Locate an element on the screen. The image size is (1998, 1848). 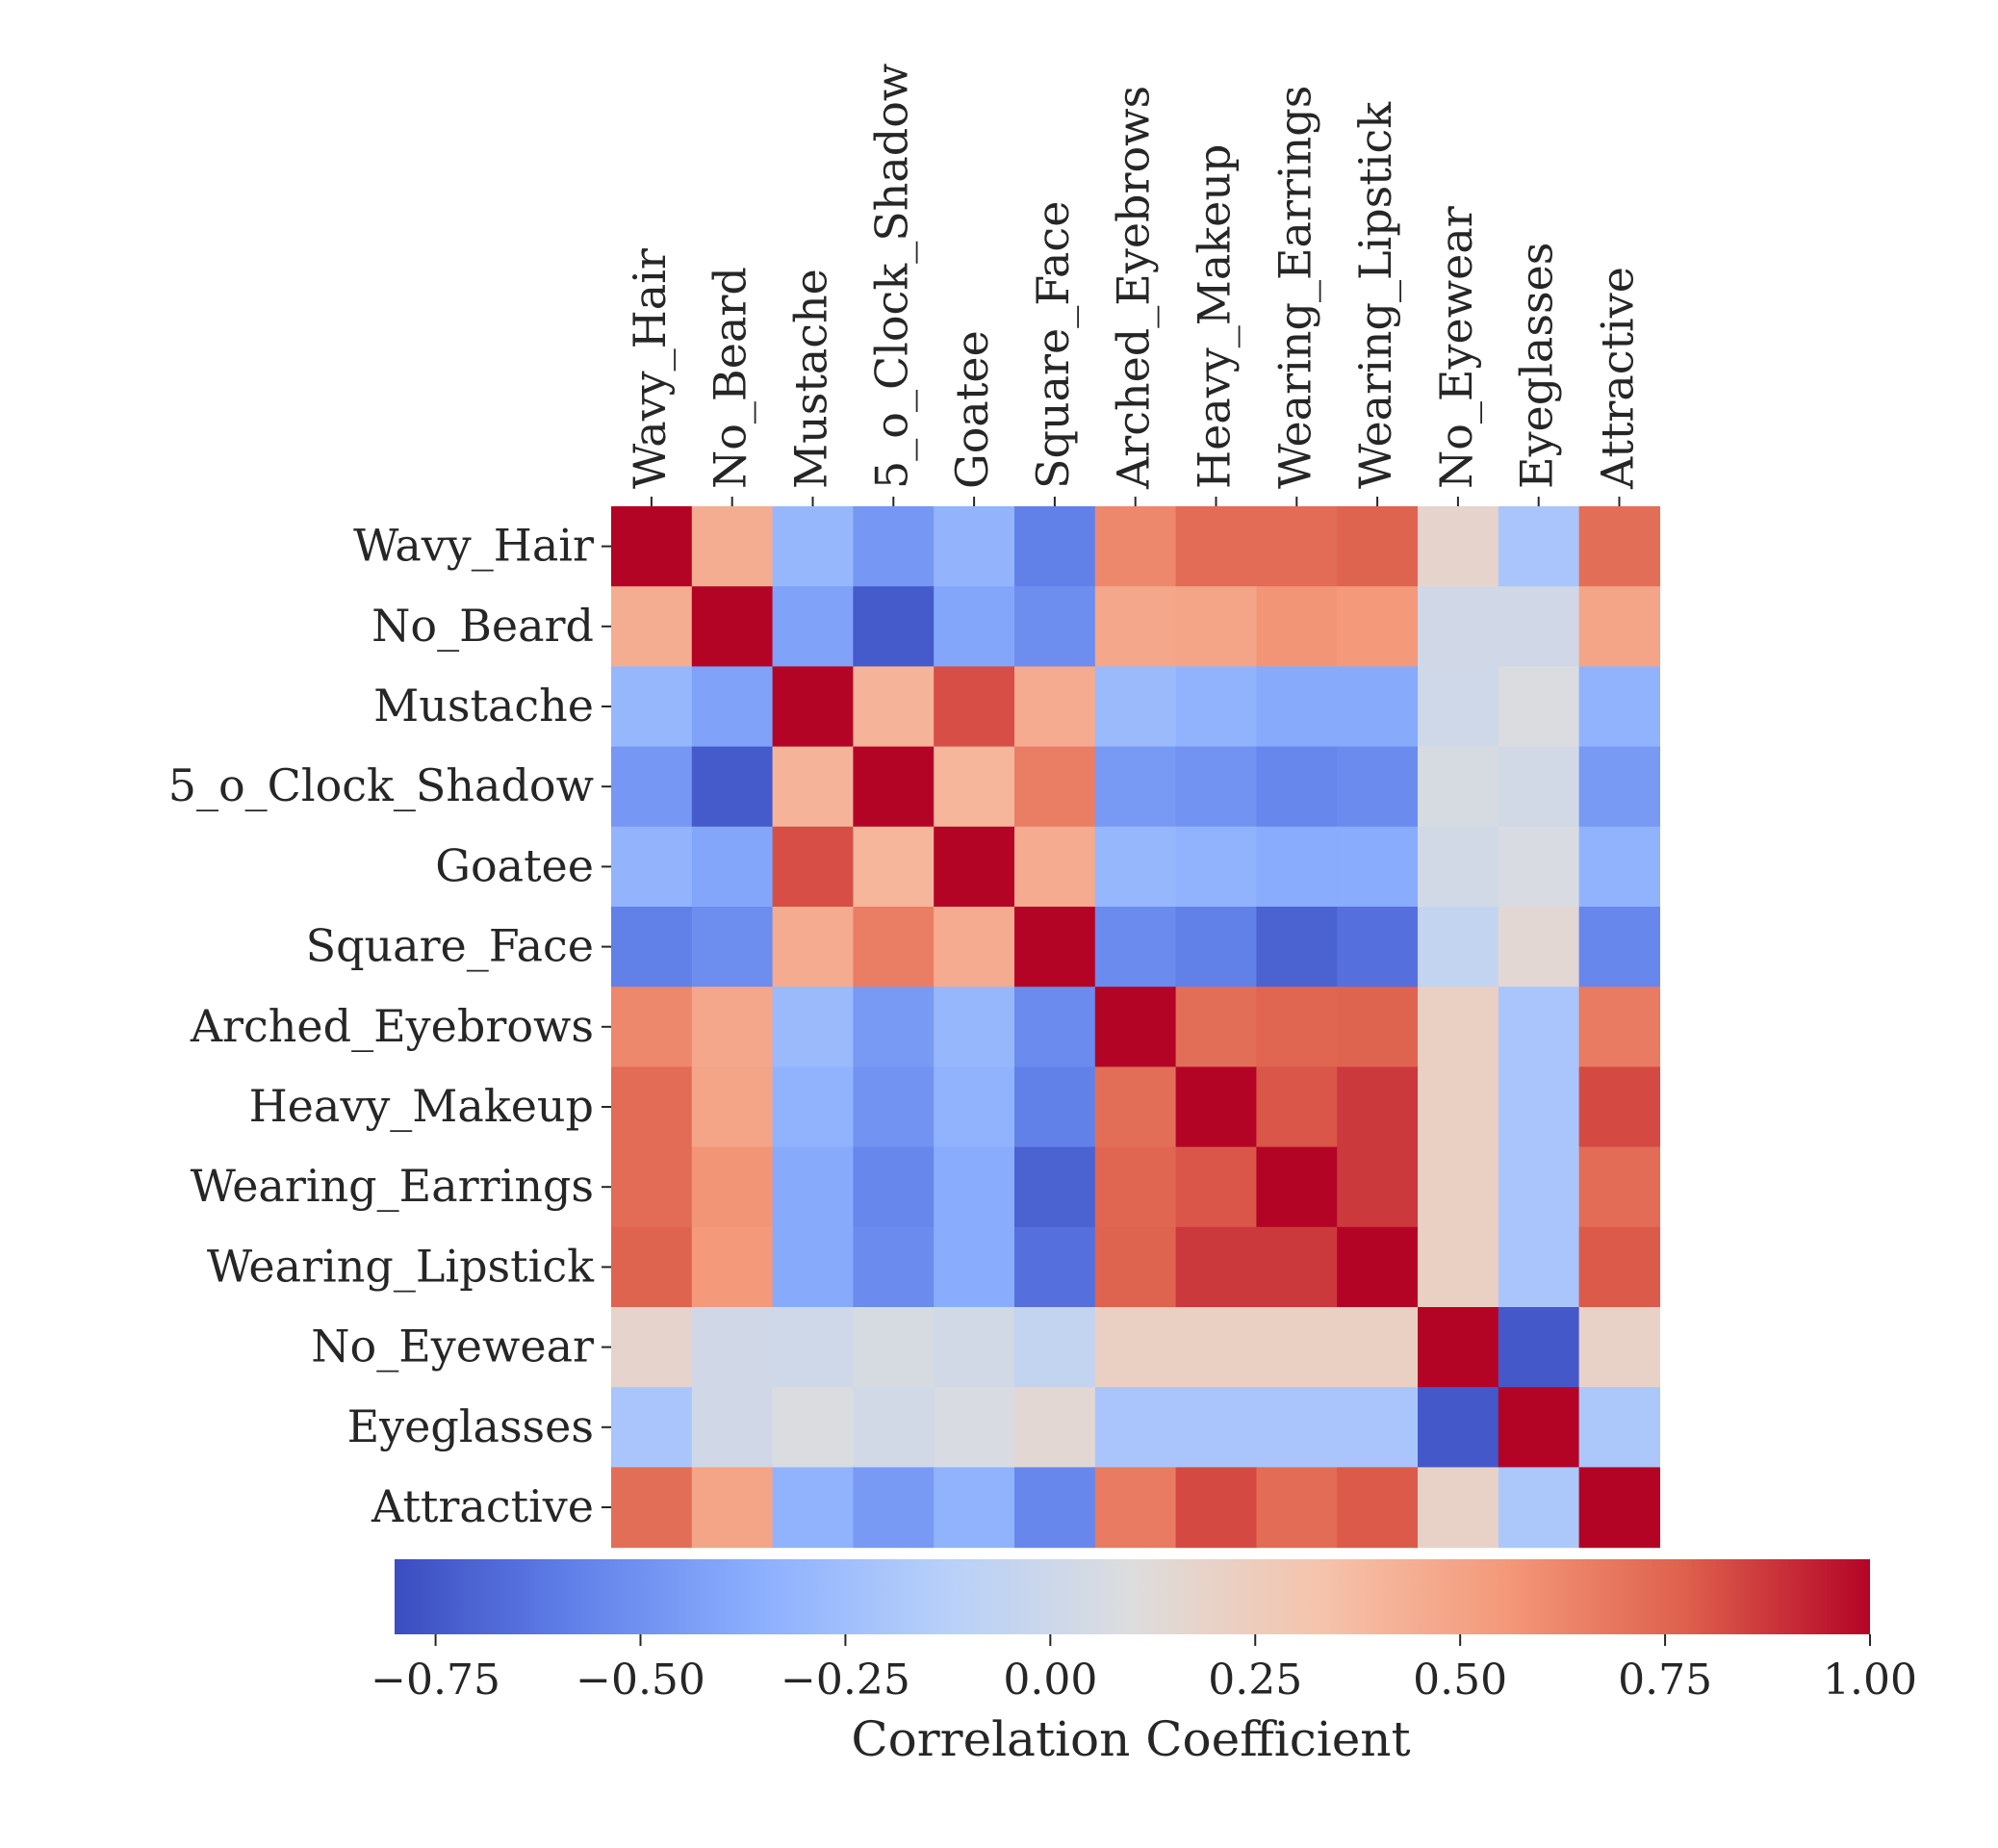
heatmap-cell-Arched_Eyebrows-Wearing_Earrings is located at coordinates (1297, 1027).